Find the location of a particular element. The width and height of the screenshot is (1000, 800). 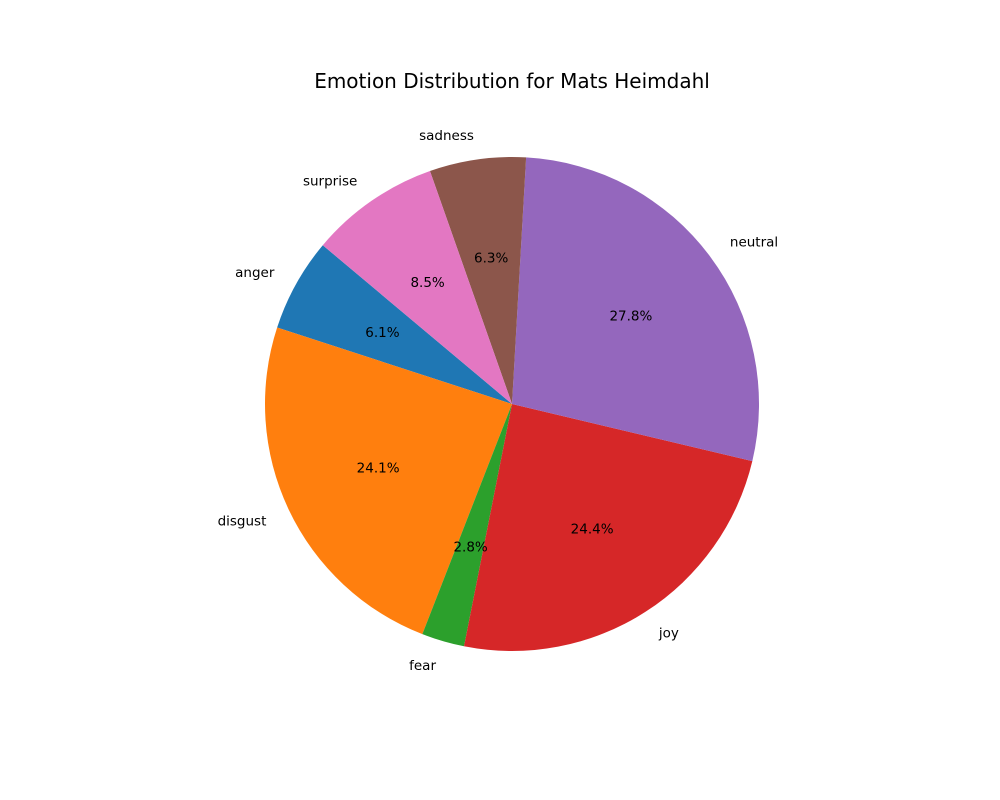

pct-label-neutral: 27.8% is located at coordinates (630, 317).